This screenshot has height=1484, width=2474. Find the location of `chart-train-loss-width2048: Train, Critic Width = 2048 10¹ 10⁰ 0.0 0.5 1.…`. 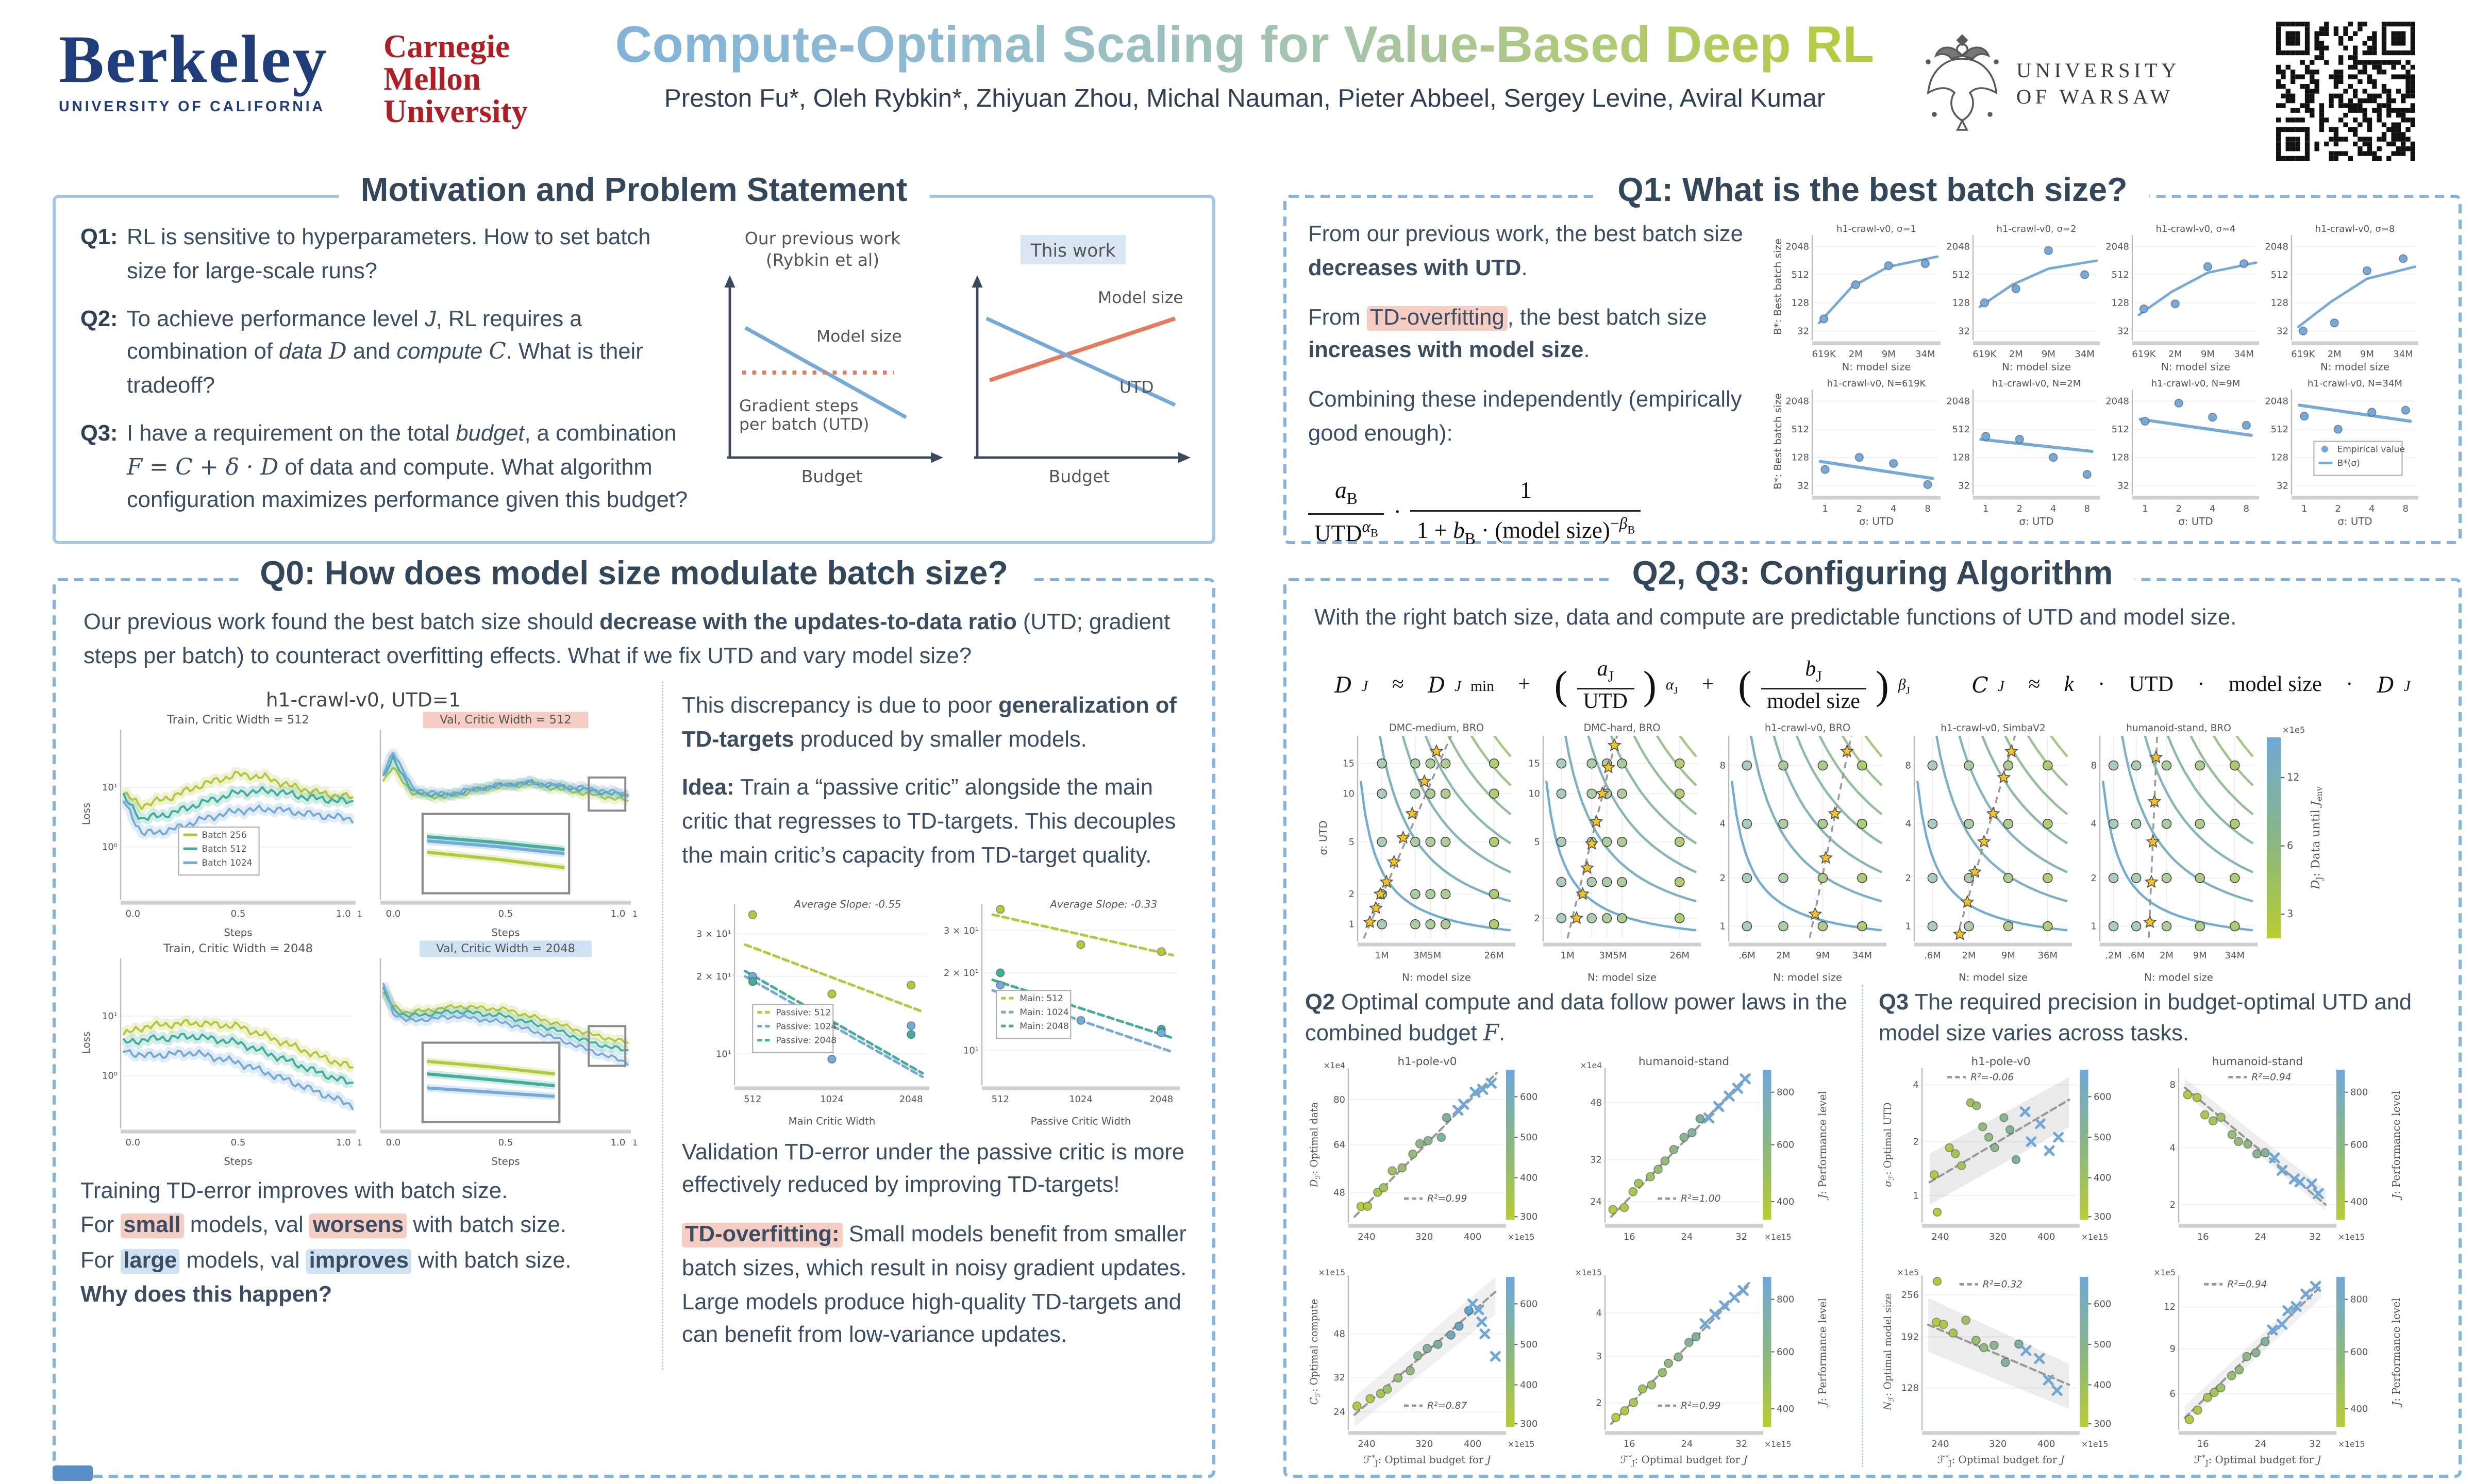

chart-train-loss-width2048: Train, Critic Width = 2048 10¹ 10⁰ 0.0 0.5 1.… is located at coordinates (221, 1055).